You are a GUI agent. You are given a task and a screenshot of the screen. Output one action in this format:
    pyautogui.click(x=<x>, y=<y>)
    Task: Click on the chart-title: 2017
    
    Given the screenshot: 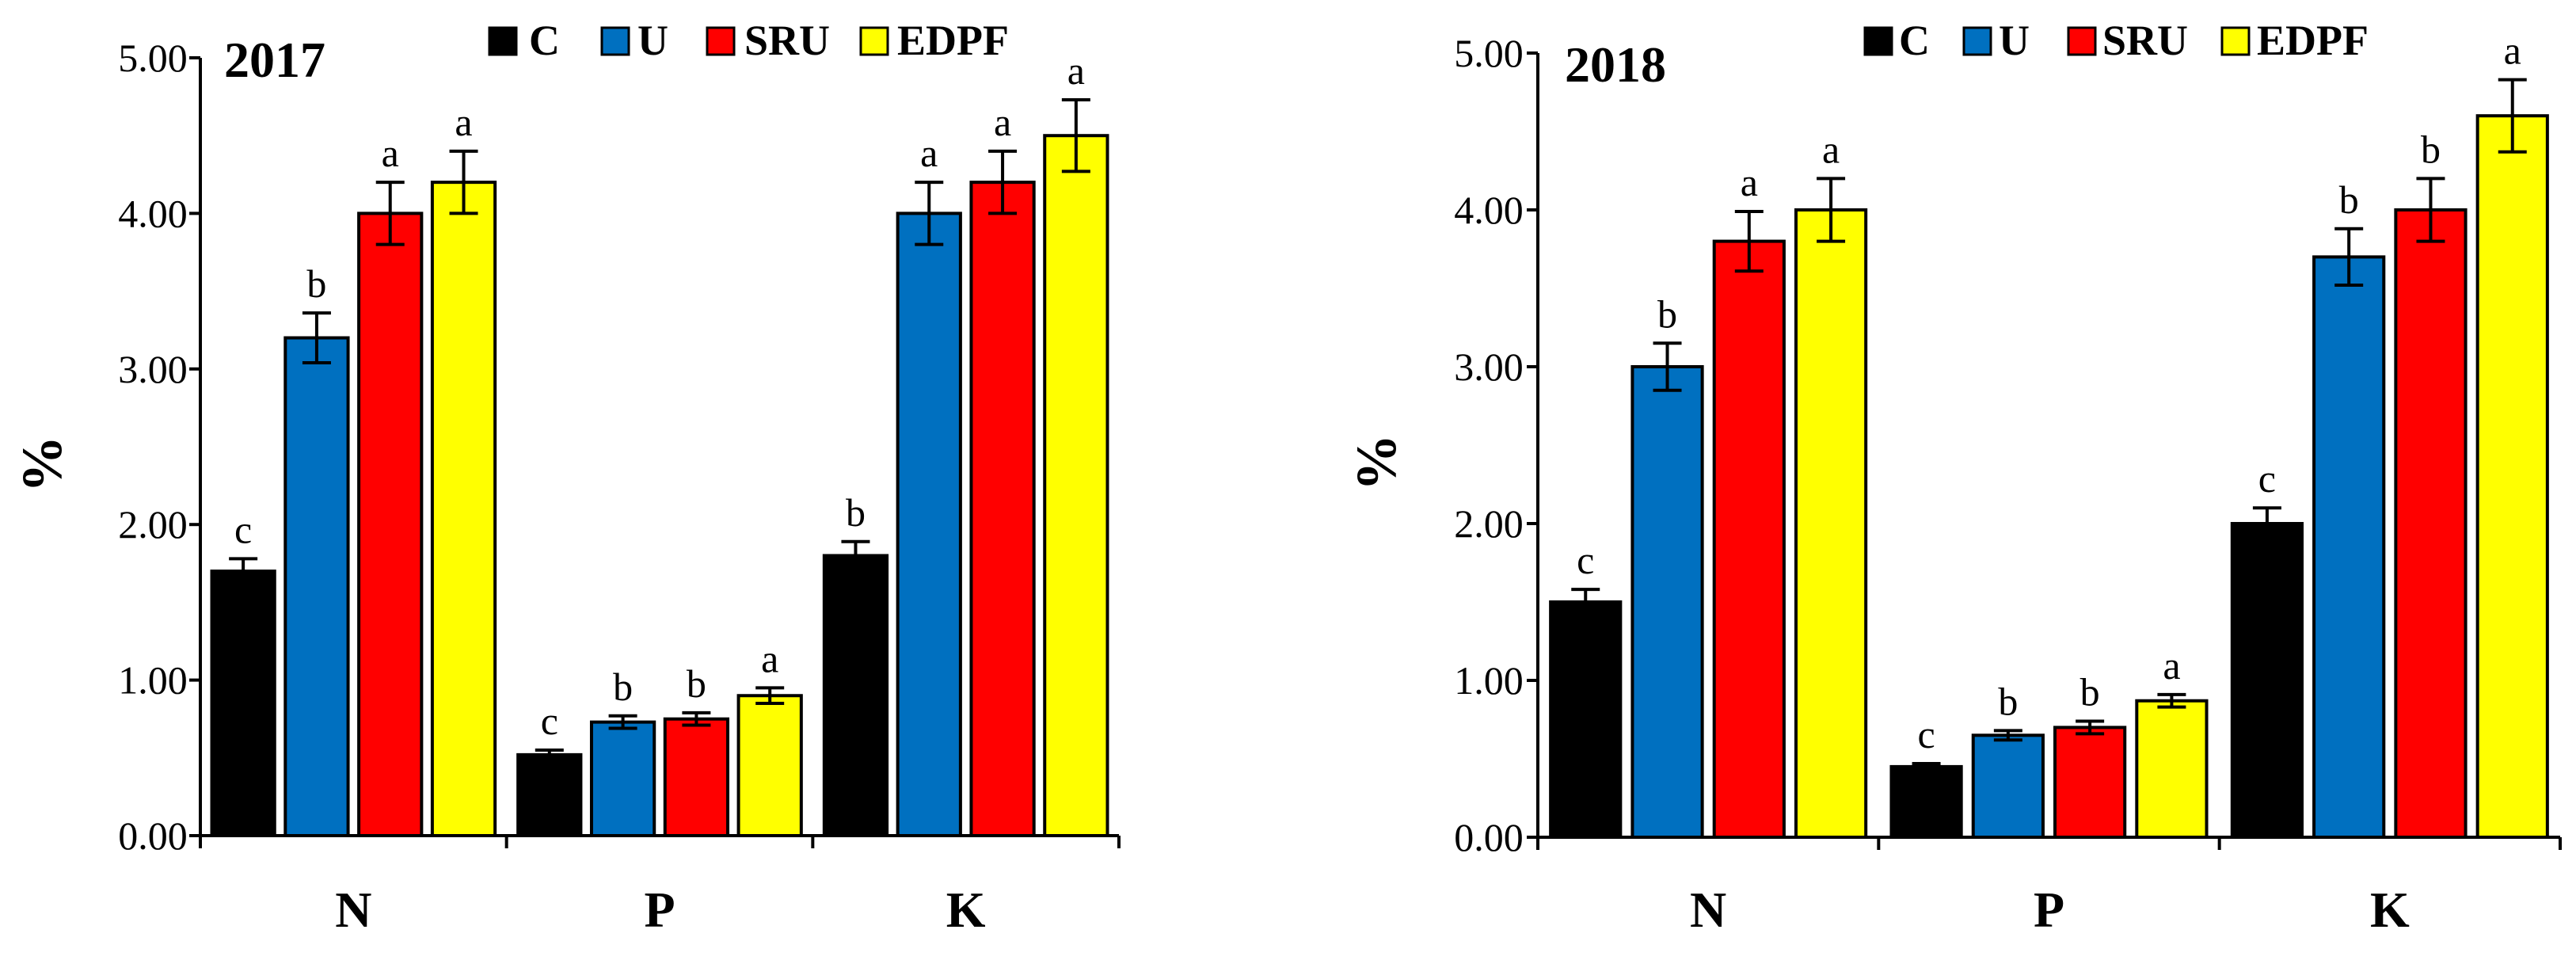 What is the action you would take?
    pyautogui.click(x=274, y=60)
    